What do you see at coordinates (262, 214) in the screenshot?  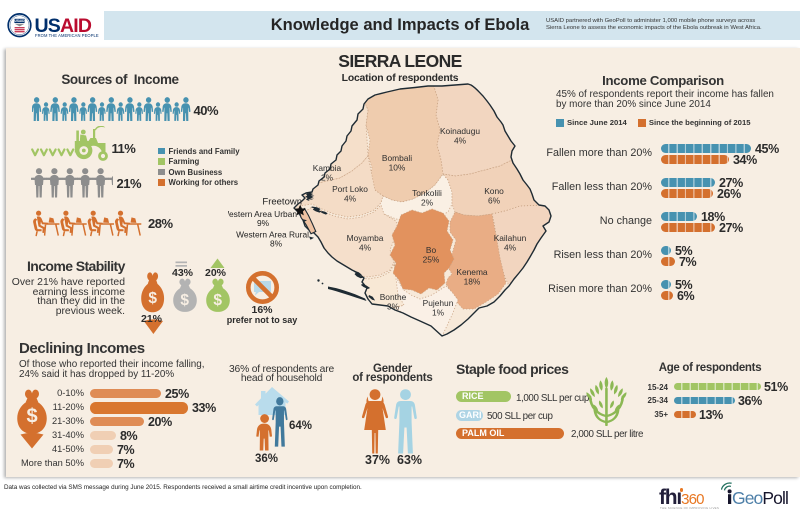 I see `svg-text: Western Area Urban` at bounding box center [262, 214].